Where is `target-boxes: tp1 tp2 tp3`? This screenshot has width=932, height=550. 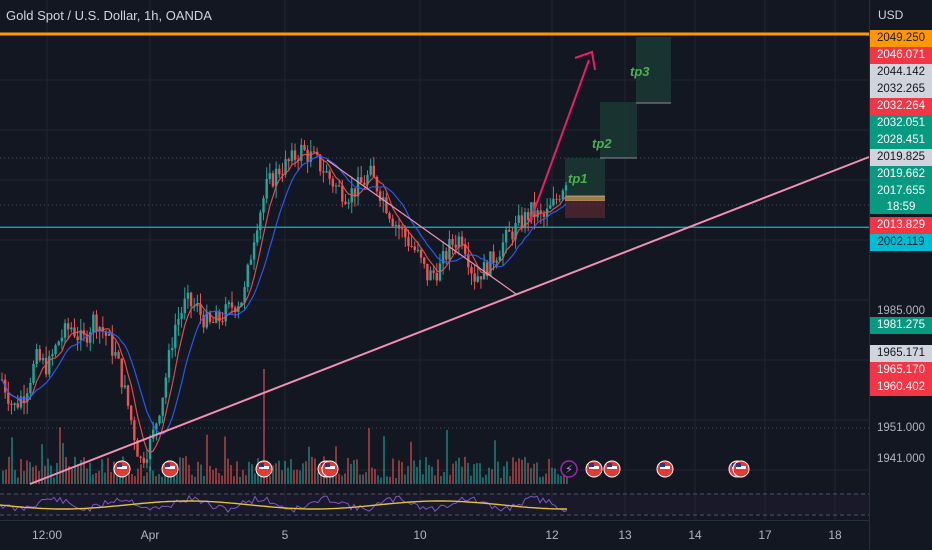 target-boxes: tp1 tp2 tp3 is located at coordinates (618, 127).